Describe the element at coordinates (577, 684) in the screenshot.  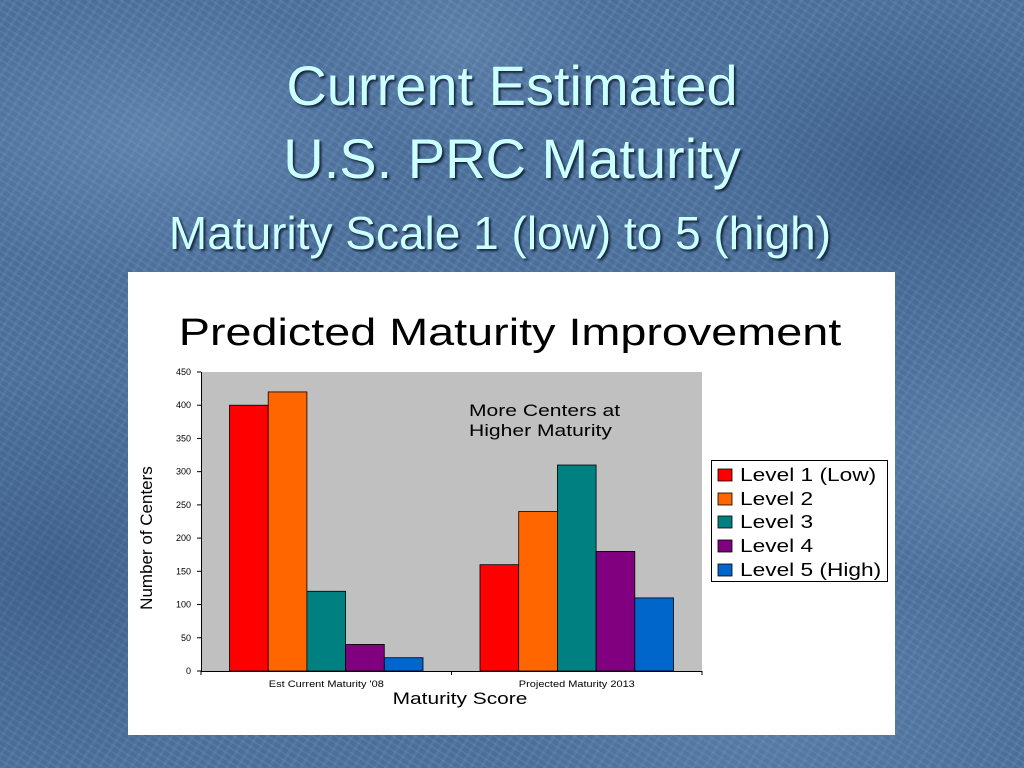
I see `x-category-label: Projected Maturity 2013` at that location.